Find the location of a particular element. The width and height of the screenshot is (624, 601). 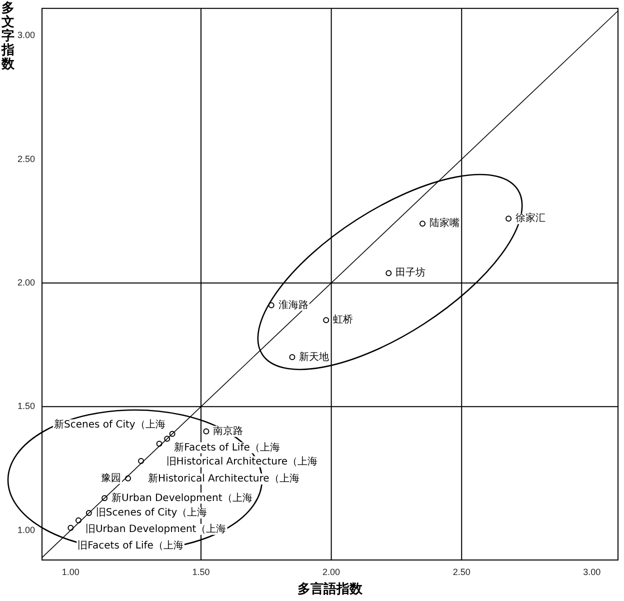

annotation: 陆家嘴 is located at coordinates (445, 223).